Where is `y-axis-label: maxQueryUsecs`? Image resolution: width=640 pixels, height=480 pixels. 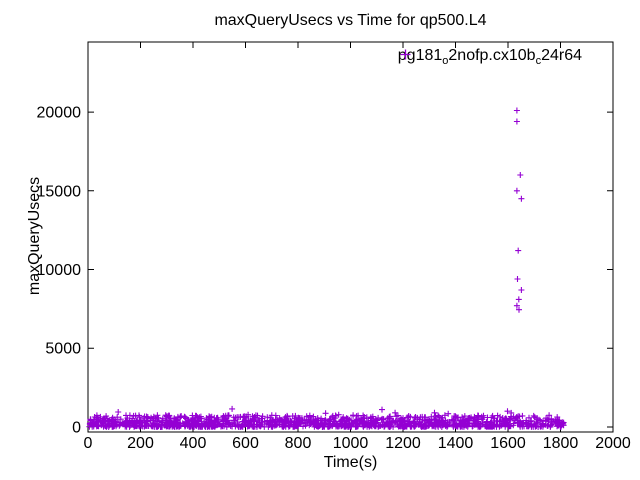 y-axis-label: maxQueryUsecs is located at coordinates (34, 236).